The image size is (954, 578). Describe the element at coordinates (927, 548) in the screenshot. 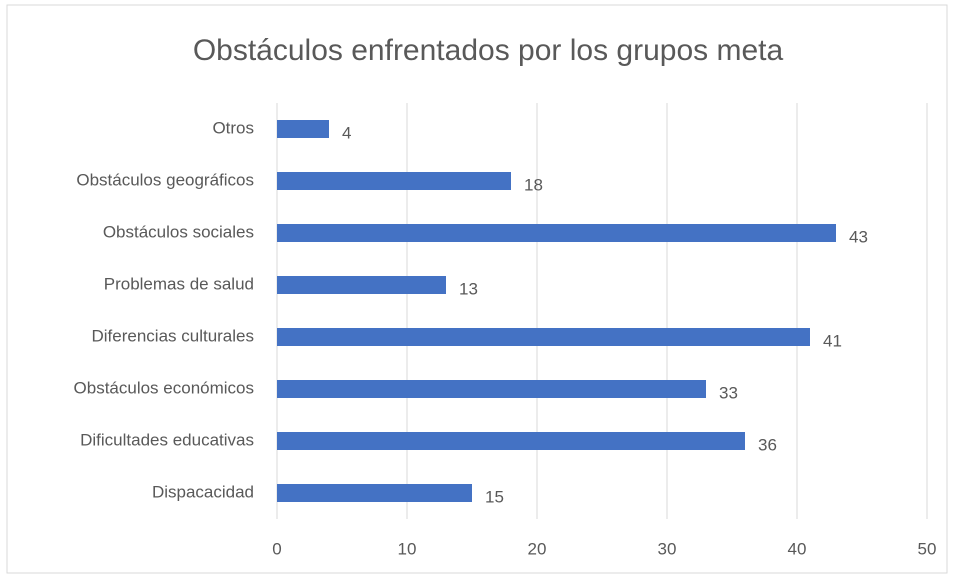

I see `x-tick-label: 50` at that location.